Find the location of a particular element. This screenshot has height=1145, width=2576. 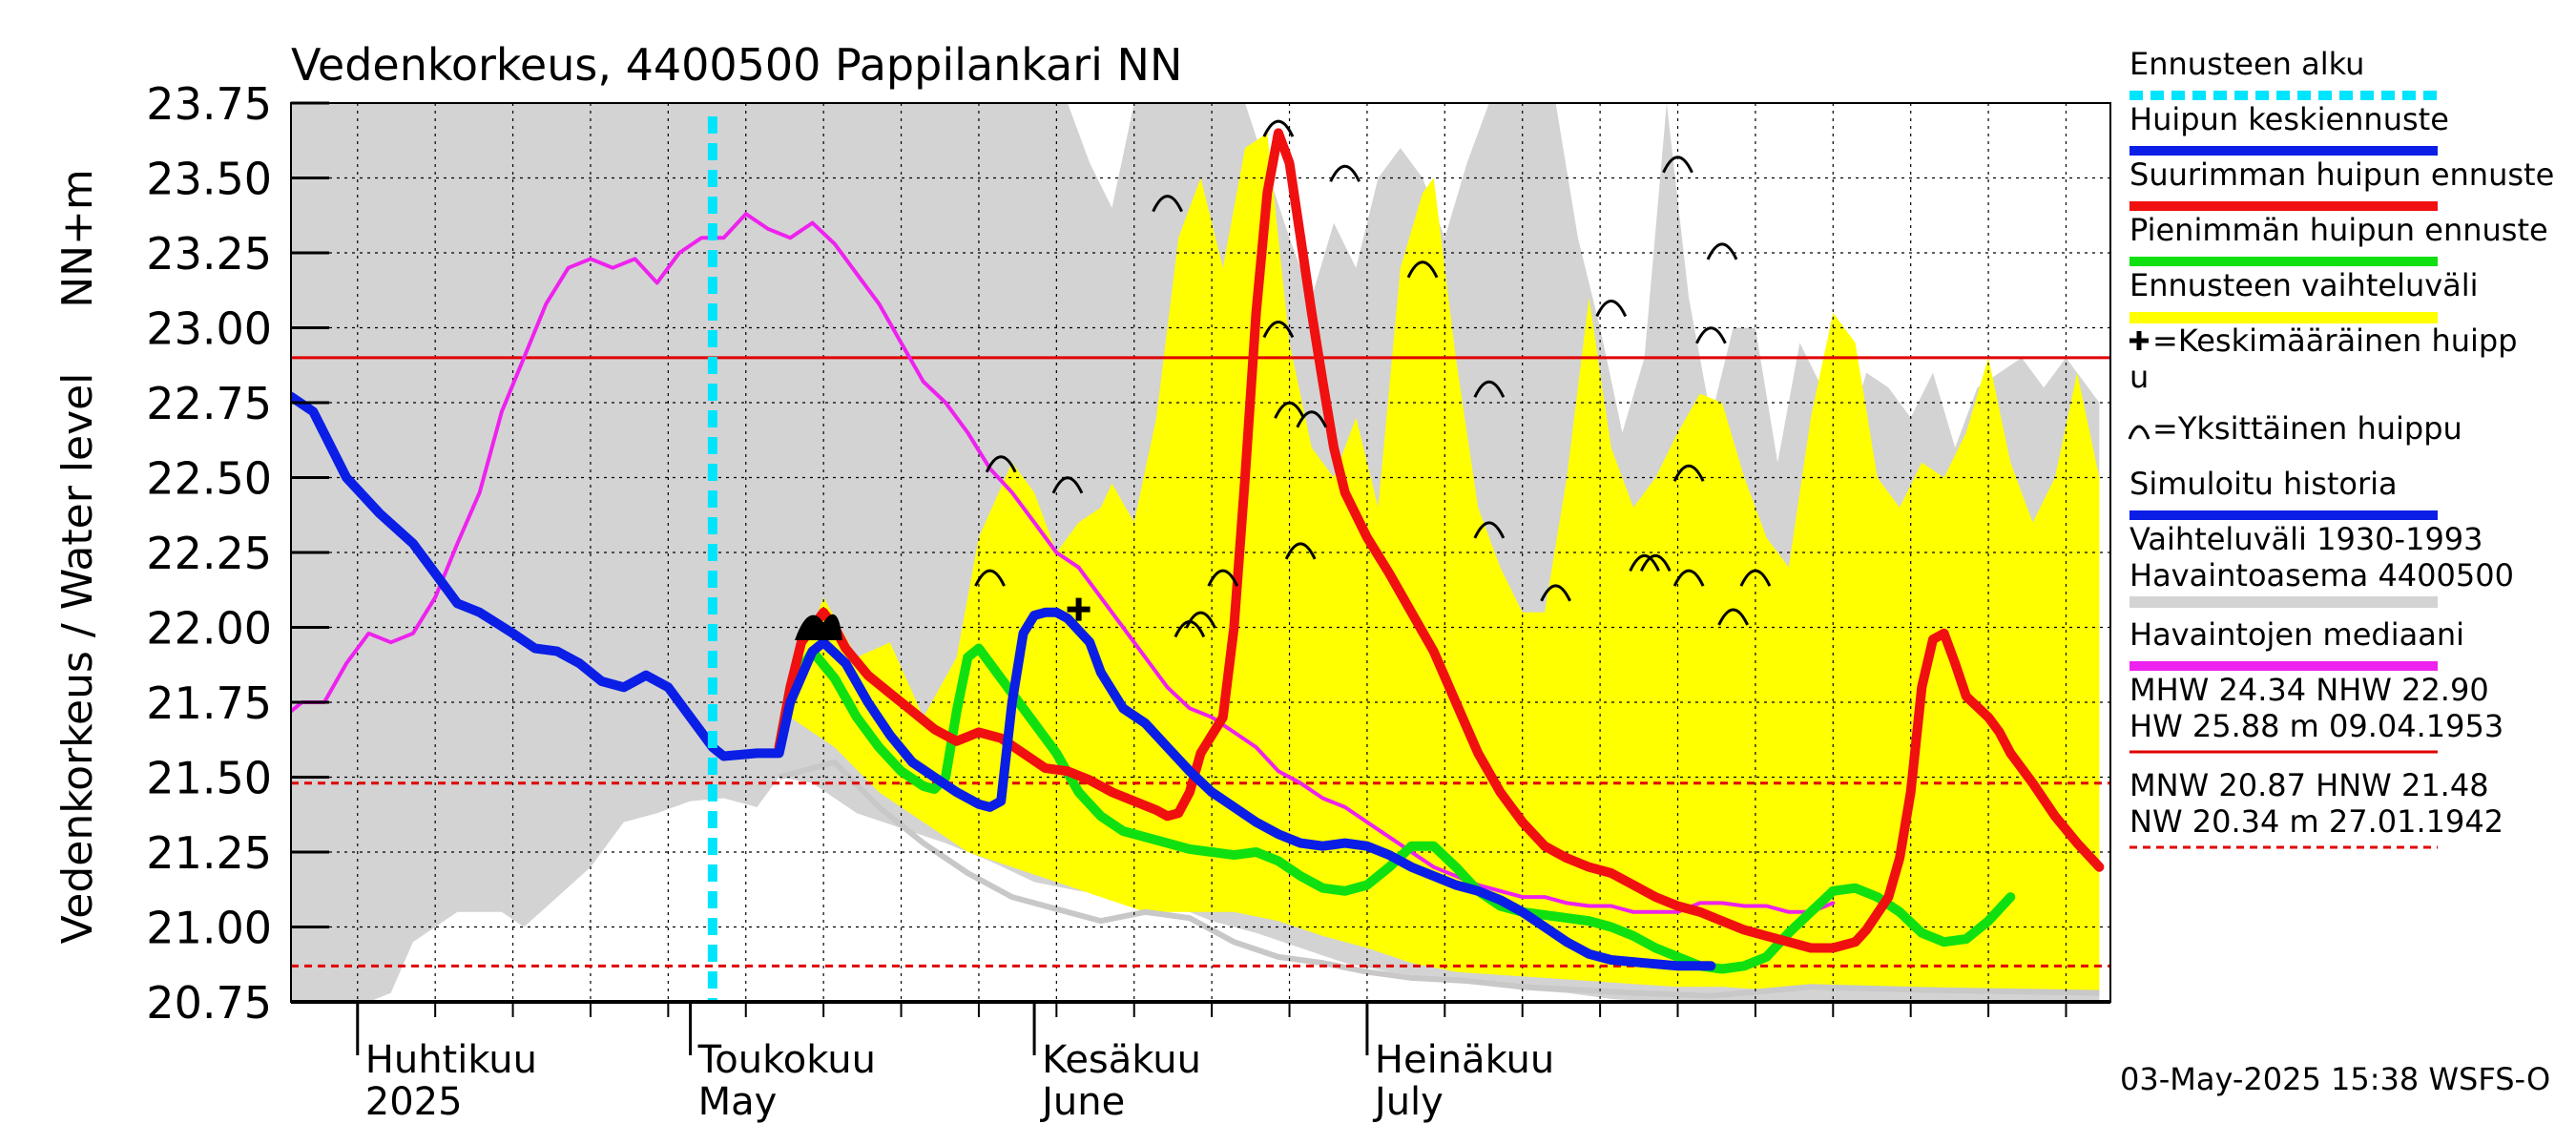

legend-label: Pienimmän huipun ennuste is located at coordinates (2338, 230).